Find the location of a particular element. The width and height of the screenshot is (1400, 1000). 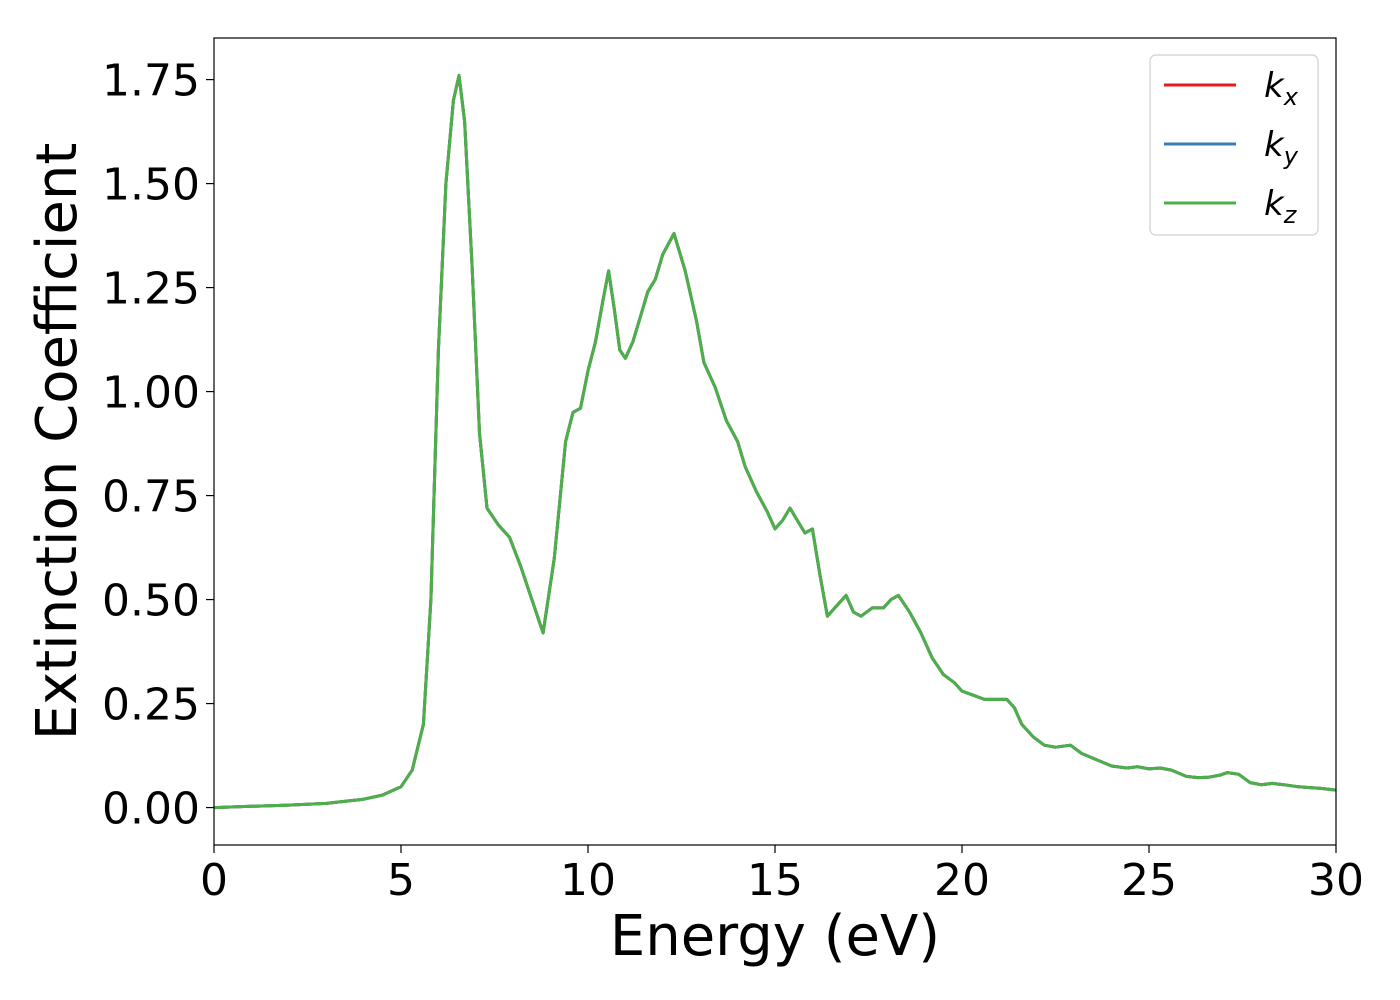

y-axis-title: Extinction Coefficient is located at coordinates (57, 442).